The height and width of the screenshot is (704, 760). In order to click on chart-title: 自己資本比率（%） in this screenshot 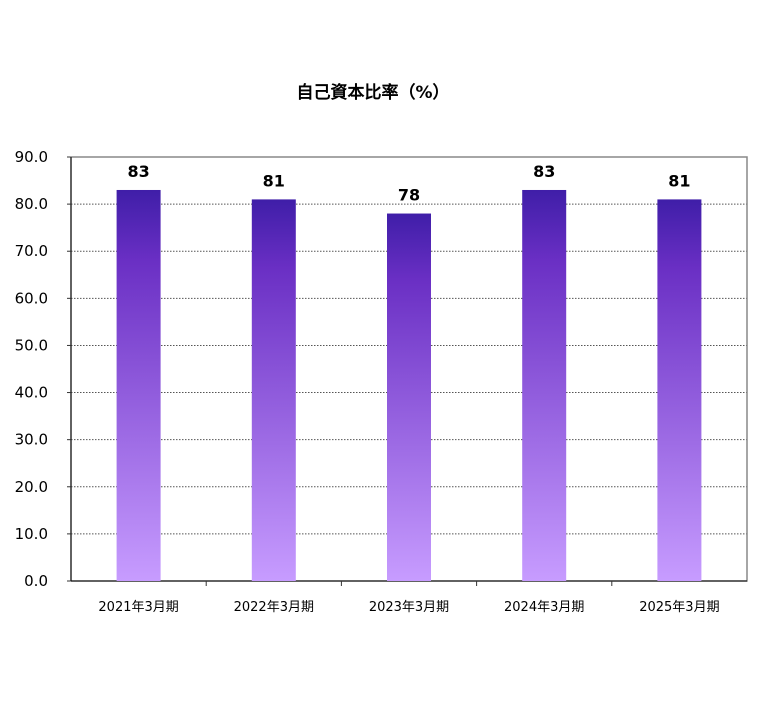, I will do `click(372, 92)`.